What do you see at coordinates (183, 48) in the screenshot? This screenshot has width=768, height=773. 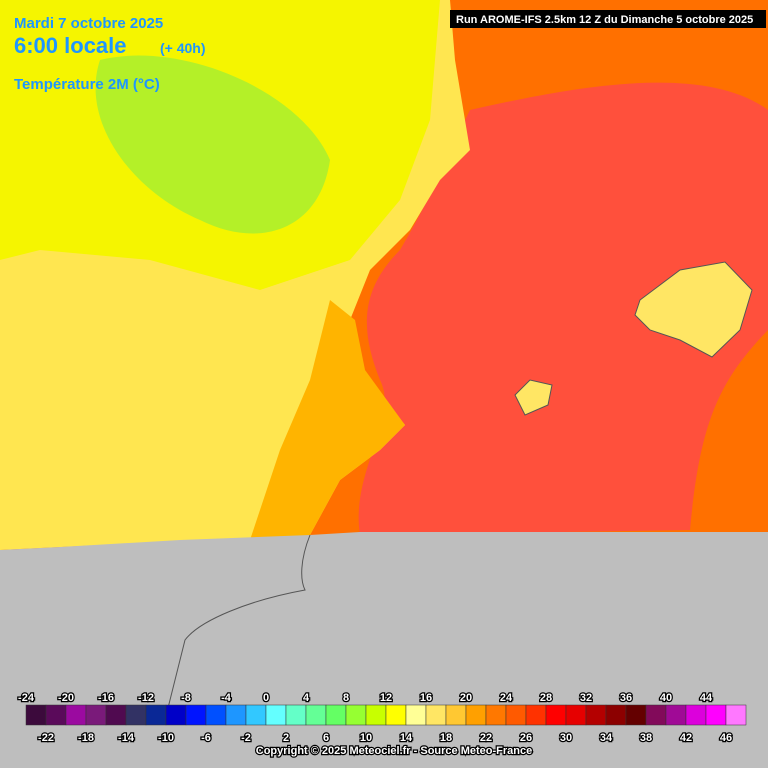 I see `lead: (+ 40h)` at bounding box center [183, 48].